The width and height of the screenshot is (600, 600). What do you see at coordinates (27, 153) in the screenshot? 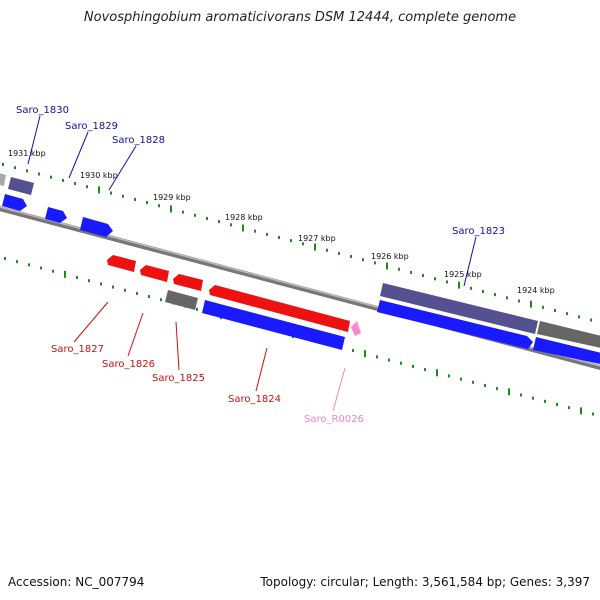
I see `kbp-label-1931: 1931 kbp` at bounding box center [27, 153].